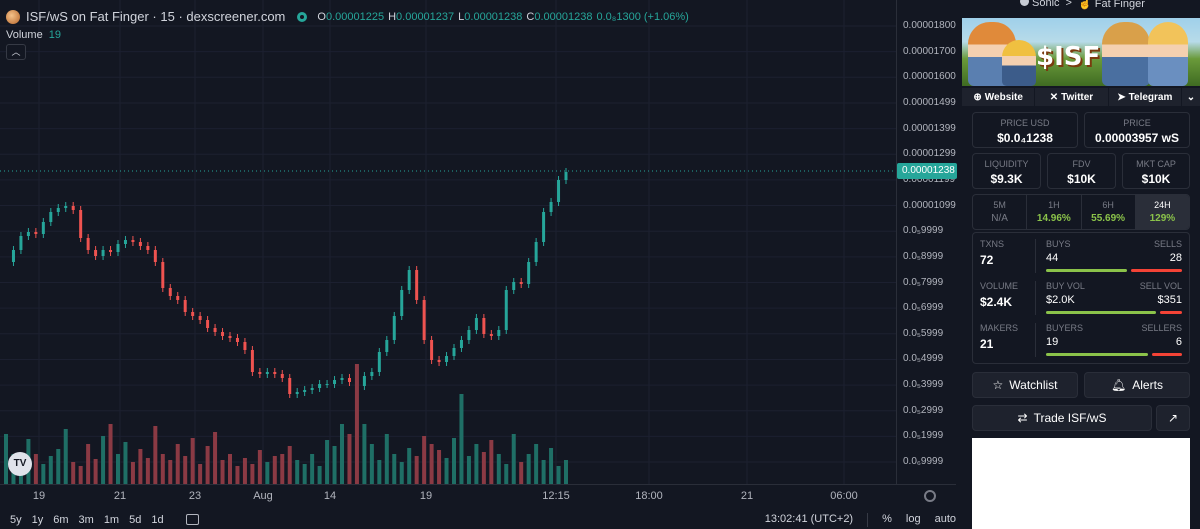 The image size is (1200, 529). Describe the element at coordinates (1025, 385) in the screenshot. I see `watchlist-button: ☆ Watchlist` at that location.